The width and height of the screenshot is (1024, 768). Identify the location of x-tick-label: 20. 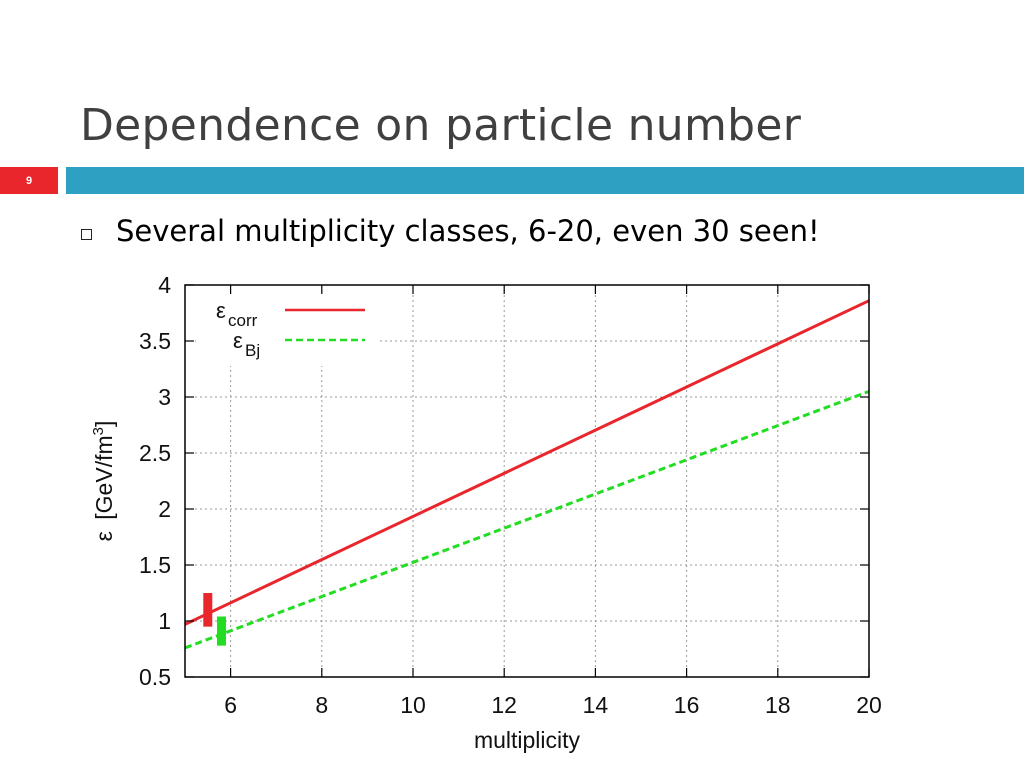
(869, 705).